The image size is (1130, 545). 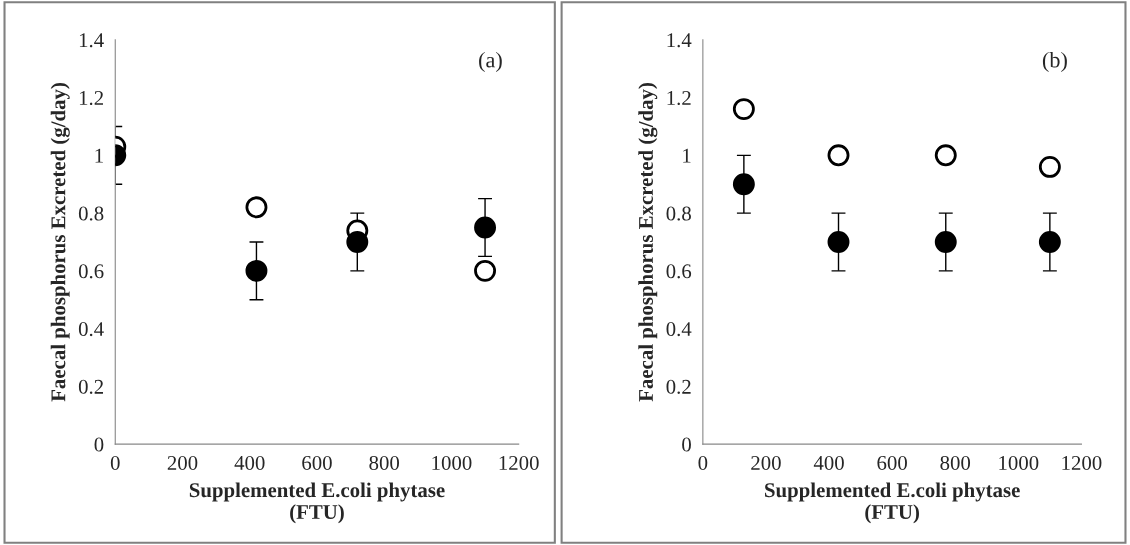 I want to click on annotation: (a), so click(x=490, y=62).